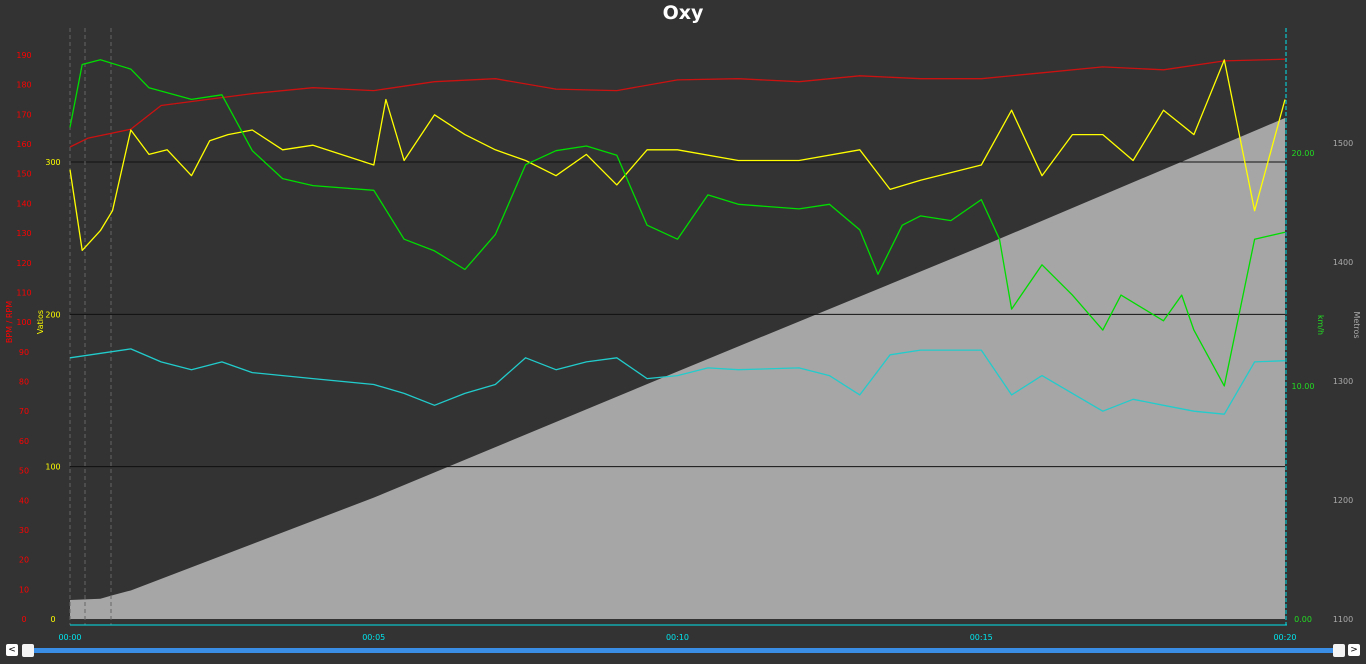 Image resolution: width=1366 pixels, height=664 pixels. Describe the element at coordinates (24, 589) in the screenshot. I see `bpm-tick-label: 10` at that location.